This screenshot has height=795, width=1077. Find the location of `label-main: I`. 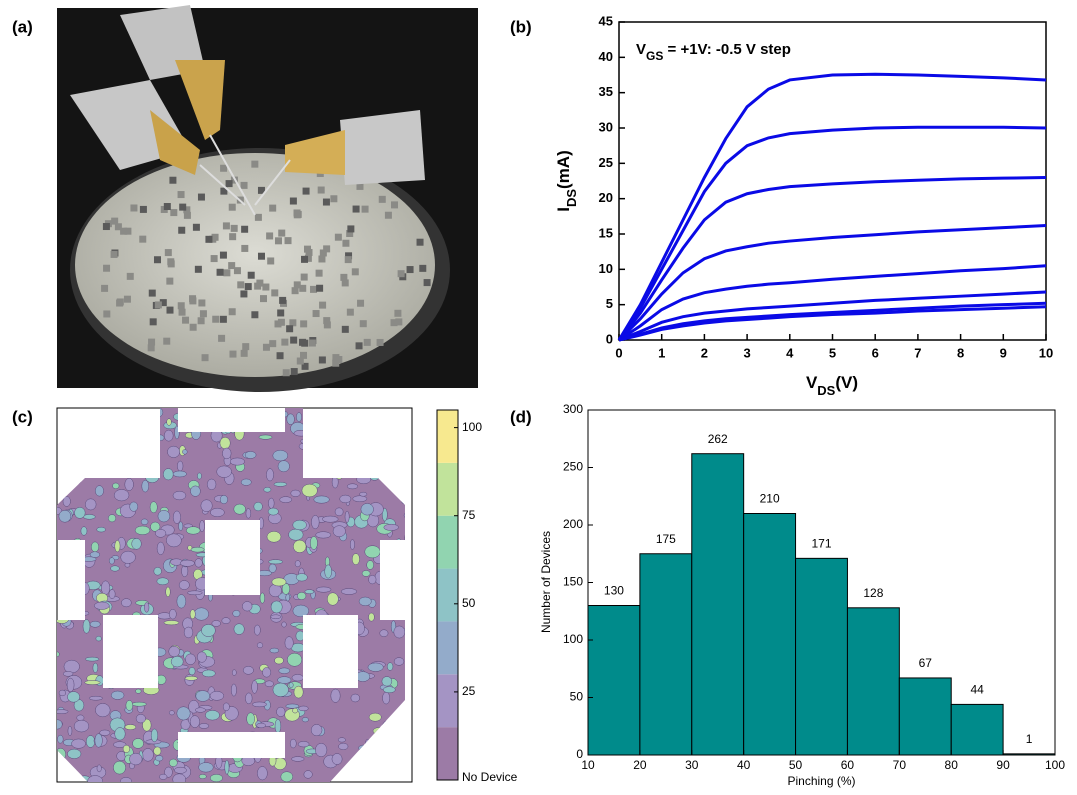

label-main: I is located at coordinates (563, 209).